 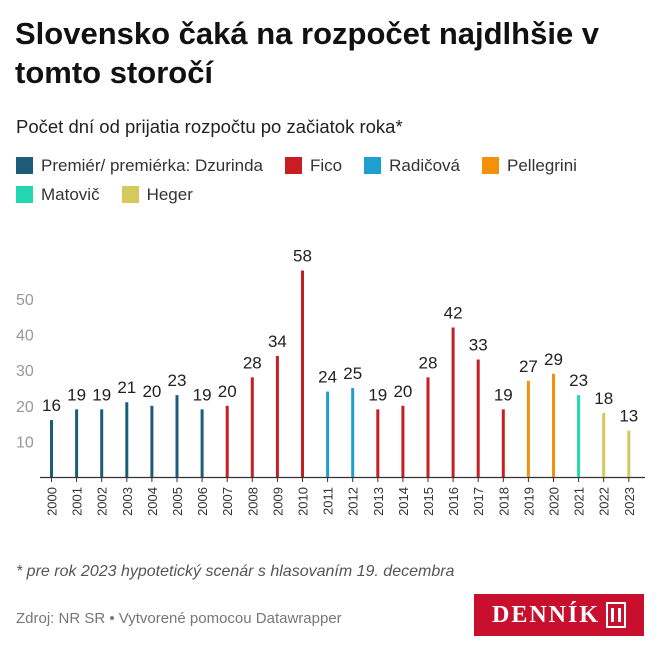 What do you see at coordinates (102, 501) in the screenshot?
I see `x-tick-label: 2002` at bounding box center [102, 501].